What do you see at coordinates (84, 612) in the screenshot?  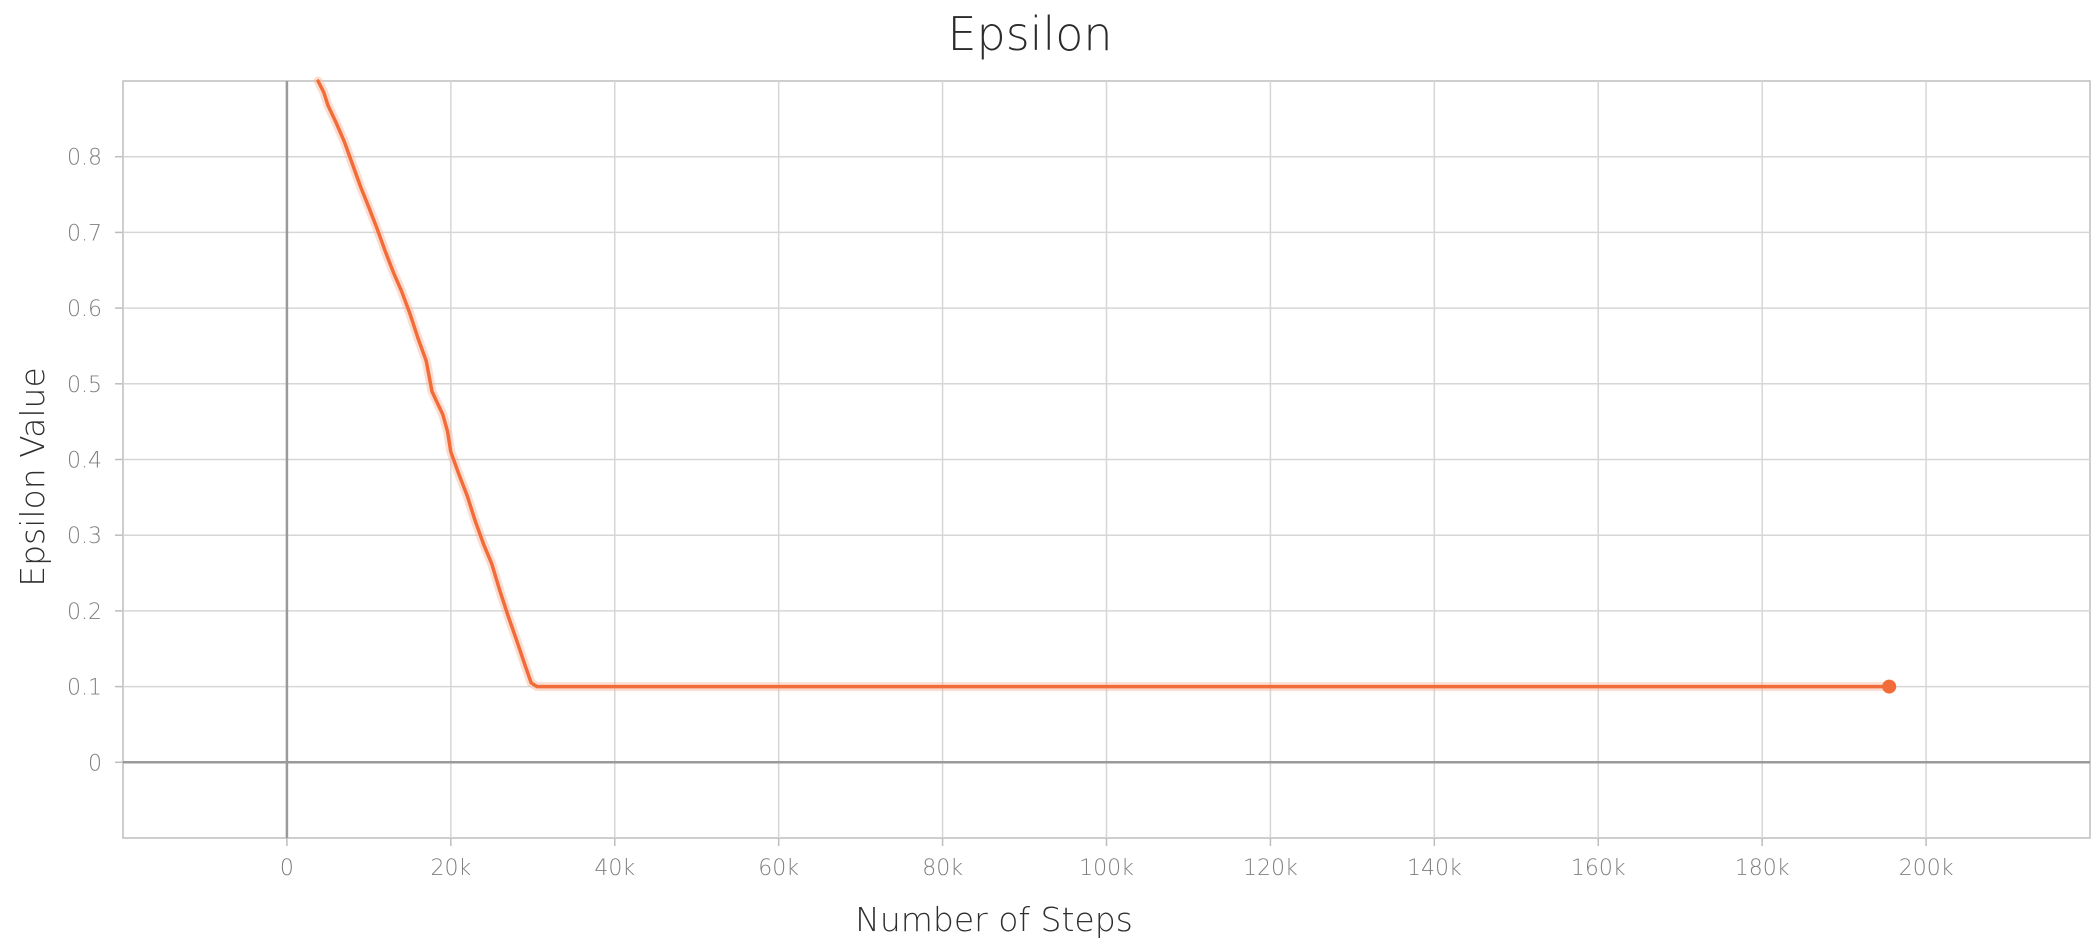 I see `y-tick-label: 0.2` at bounding box center [84, 612].